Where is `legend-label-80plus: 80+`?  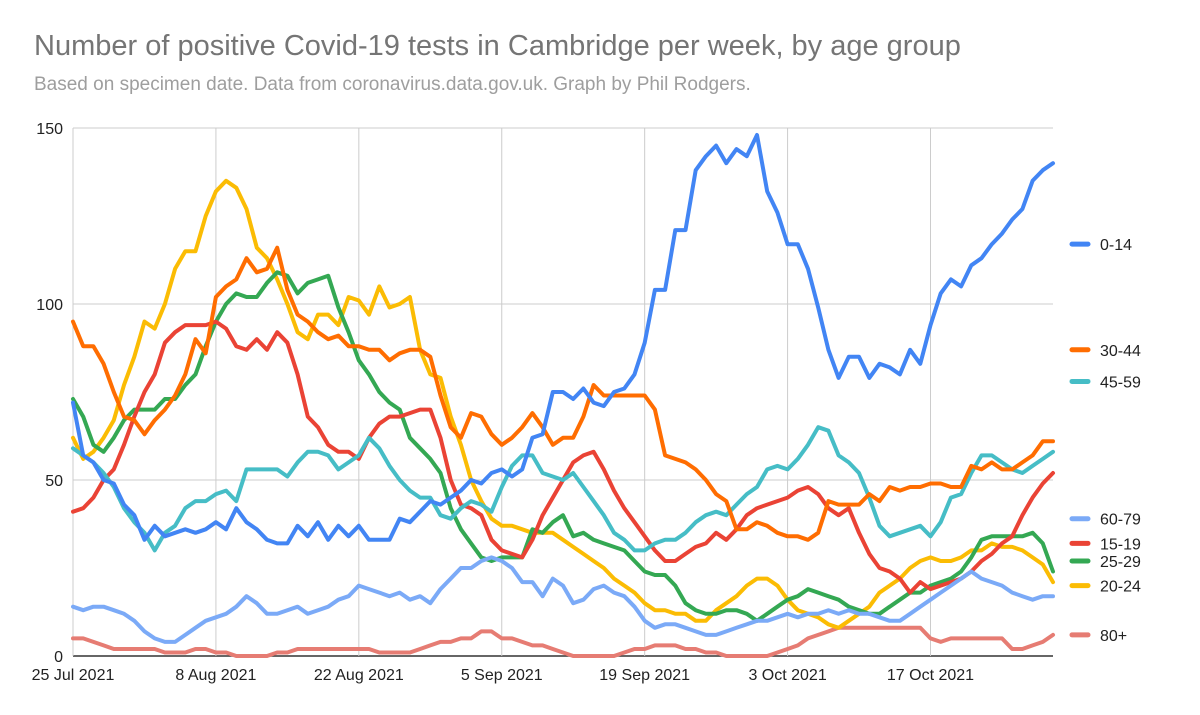
legend-label-80plus: 80+ is located at coordinates (1113, 636).